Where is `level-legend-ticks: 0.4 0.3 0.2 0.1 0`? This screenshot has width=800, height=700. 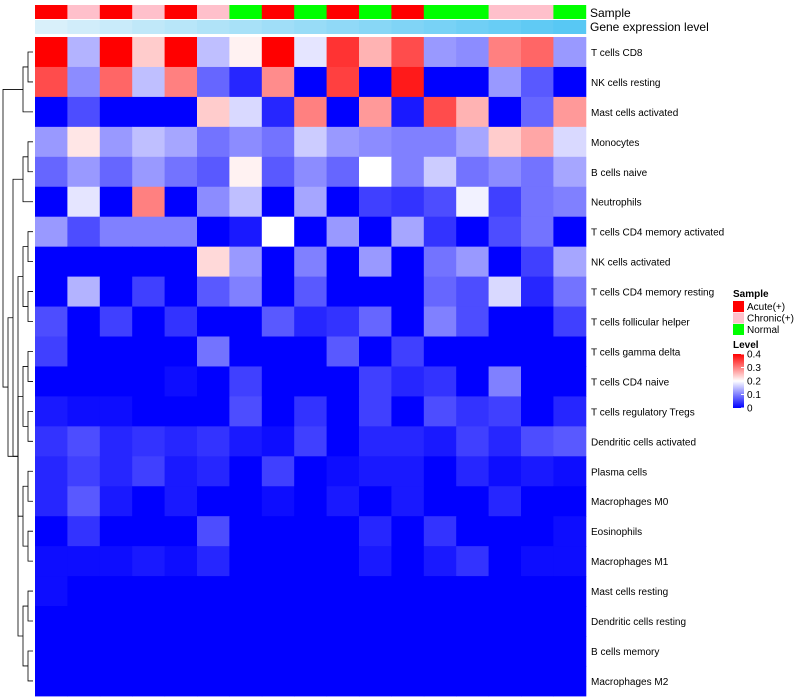 level-legend-ticks: 0.4 0.3 0.2 0.1 0 is located at coordinates (751, 382).